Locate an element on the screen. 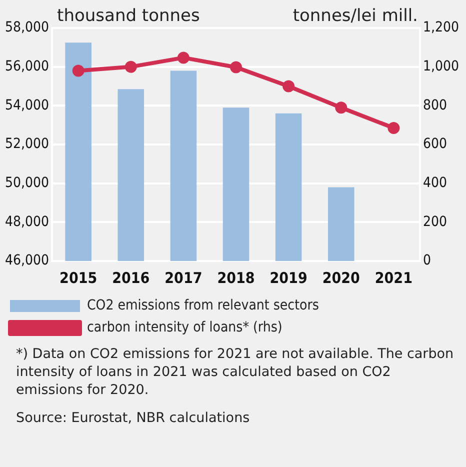 This screenshot has width=466, height=467. y-tick-label: 52,000 is located at coordinates (27, 144).